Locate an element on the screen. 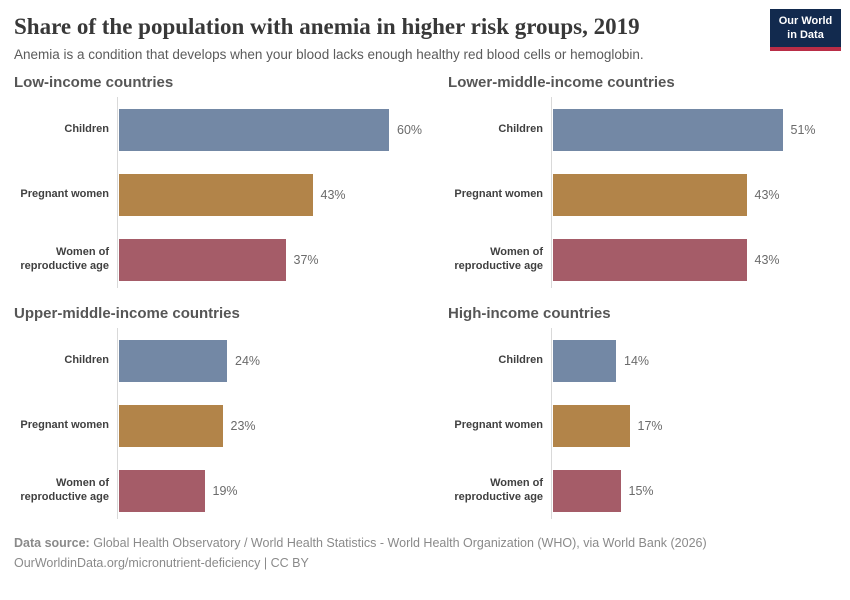 This screenshot has height=600, width=850. value-label-women-reproductive-age: 37% is located at coordinates (306, 260).